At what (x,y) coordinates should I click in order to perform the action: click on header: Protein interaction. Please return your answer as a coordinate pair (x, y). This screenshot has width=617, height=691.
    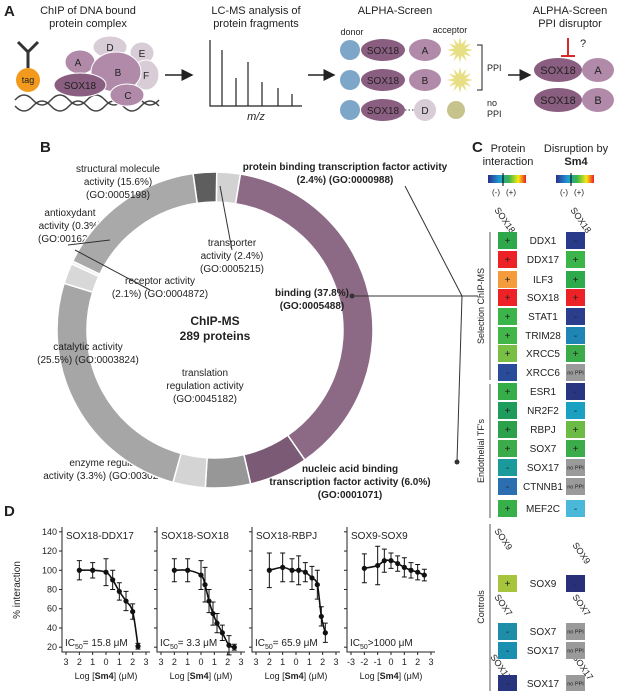
    Looking at the image, I should click on (508, 155).